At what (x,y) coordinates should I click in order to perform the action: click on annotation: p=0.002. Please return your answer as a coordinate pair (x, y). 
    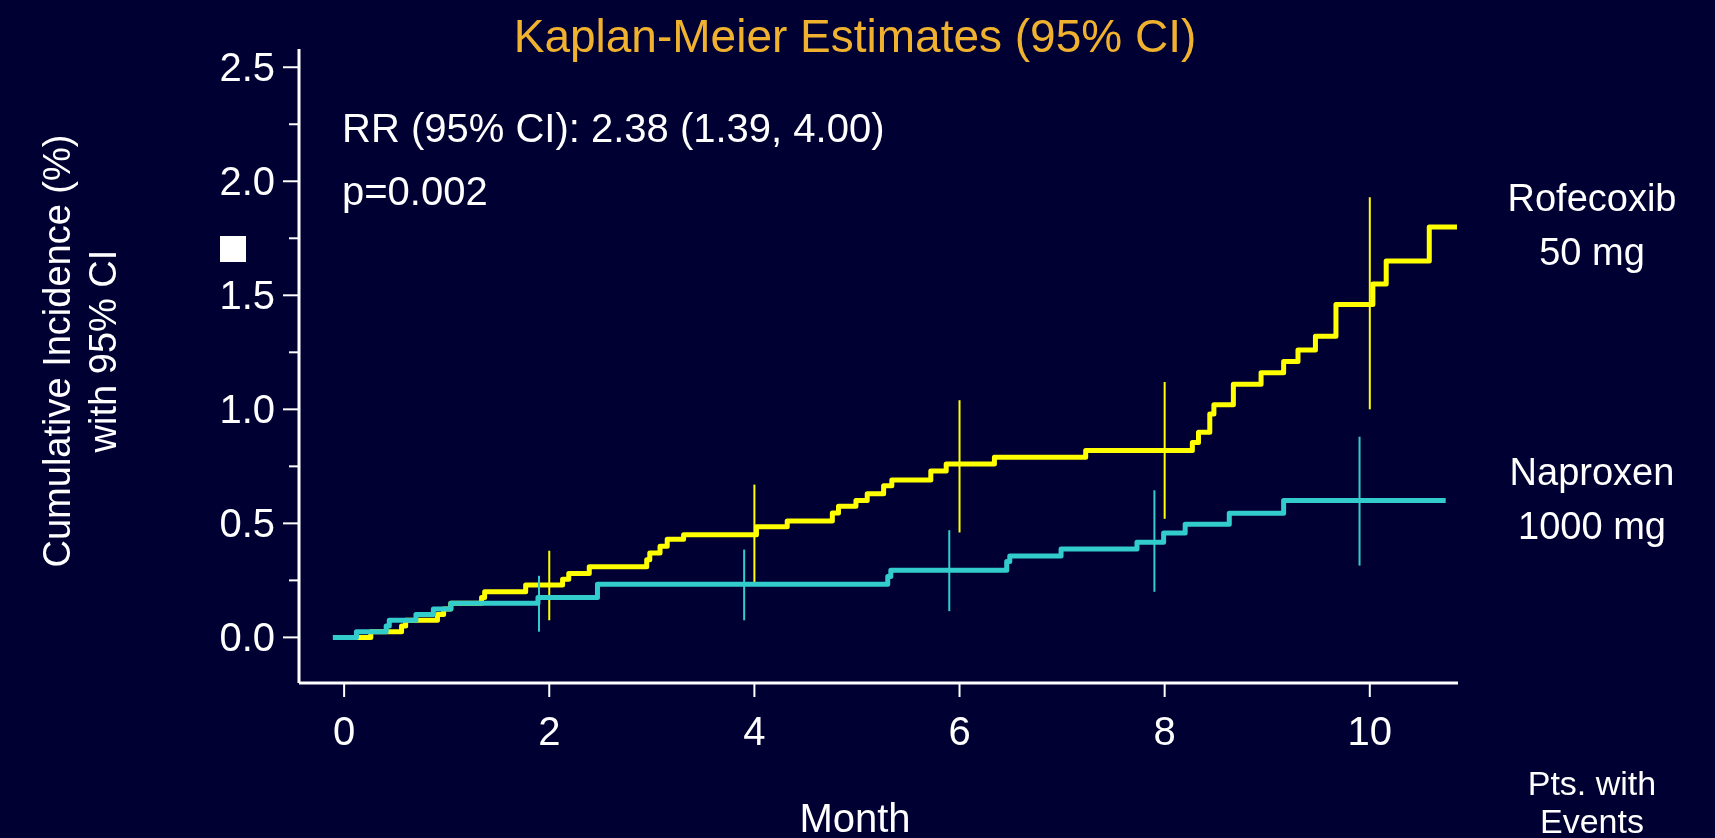
    Looking at the image, I should click on (415, 191).